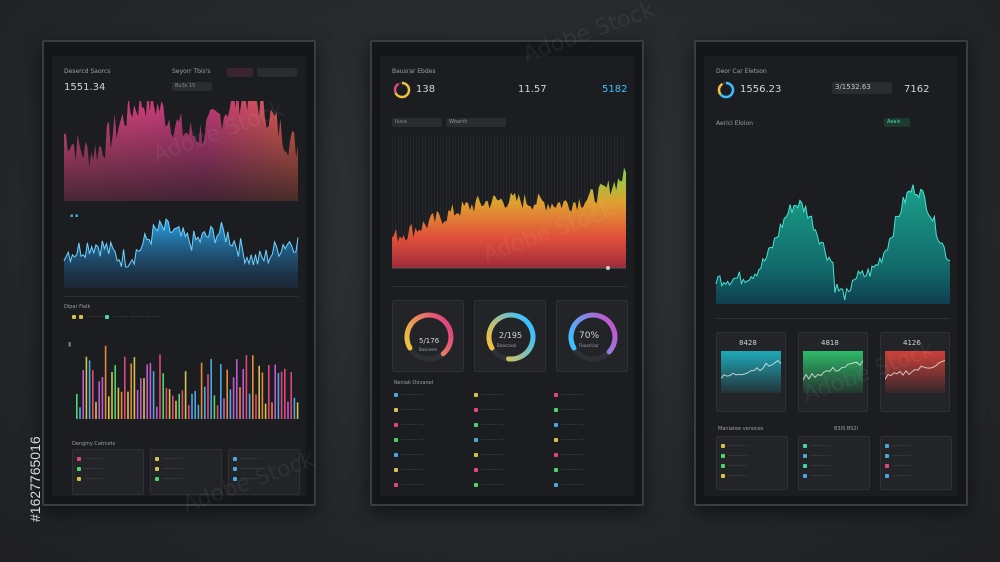 Image resolution: width=1000 pixels, height=562 pixels. I want to click on gauge-value-1: 5/176, so click(429, 341).